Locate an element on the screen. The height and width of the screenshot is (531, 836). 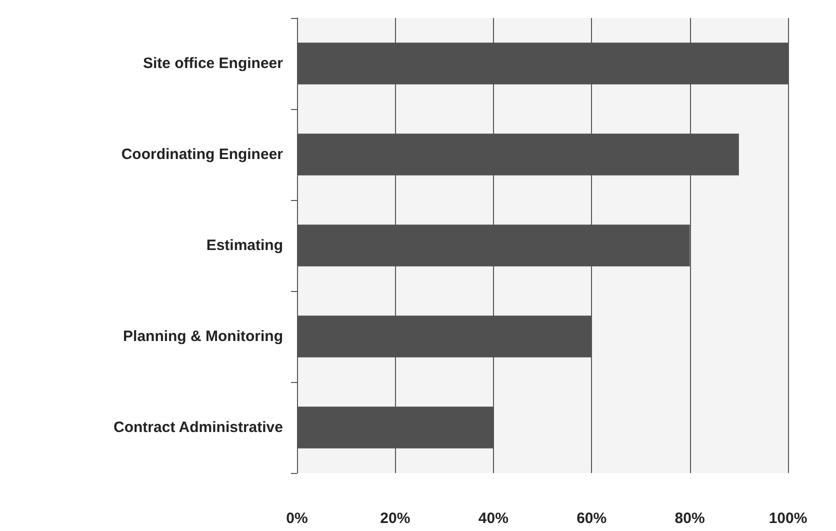
x-tick-label: 40% is located at coordinates (493, 518).